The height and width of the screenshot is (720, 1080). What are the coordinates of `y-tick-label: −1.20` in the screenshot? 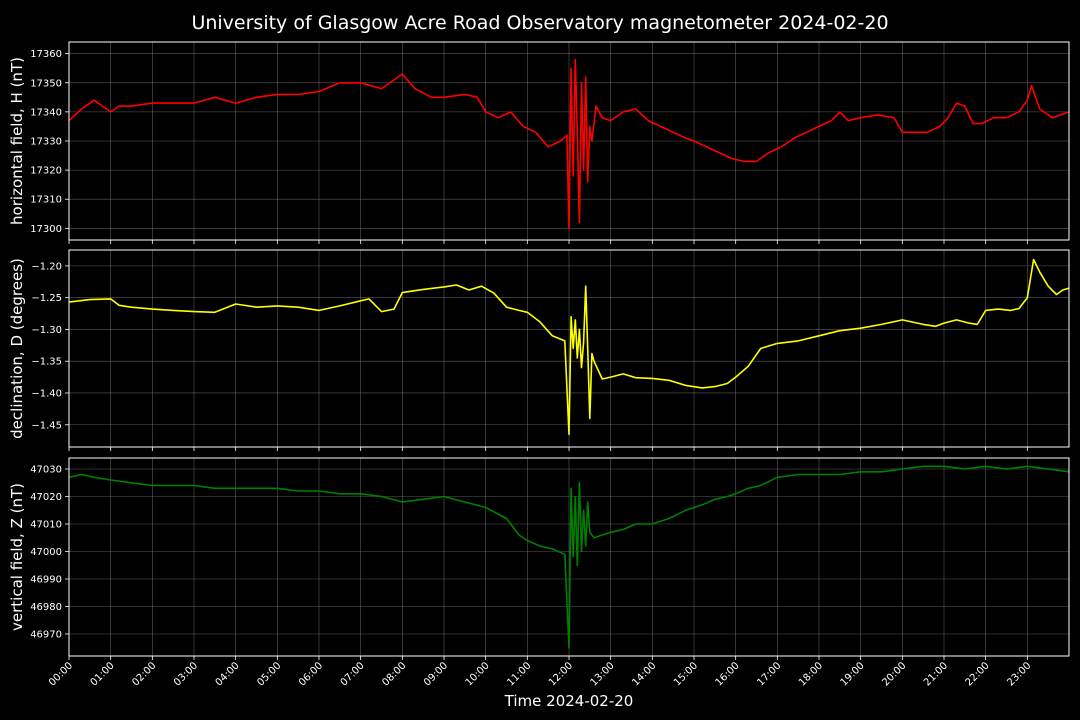 It's located at (46, 266).